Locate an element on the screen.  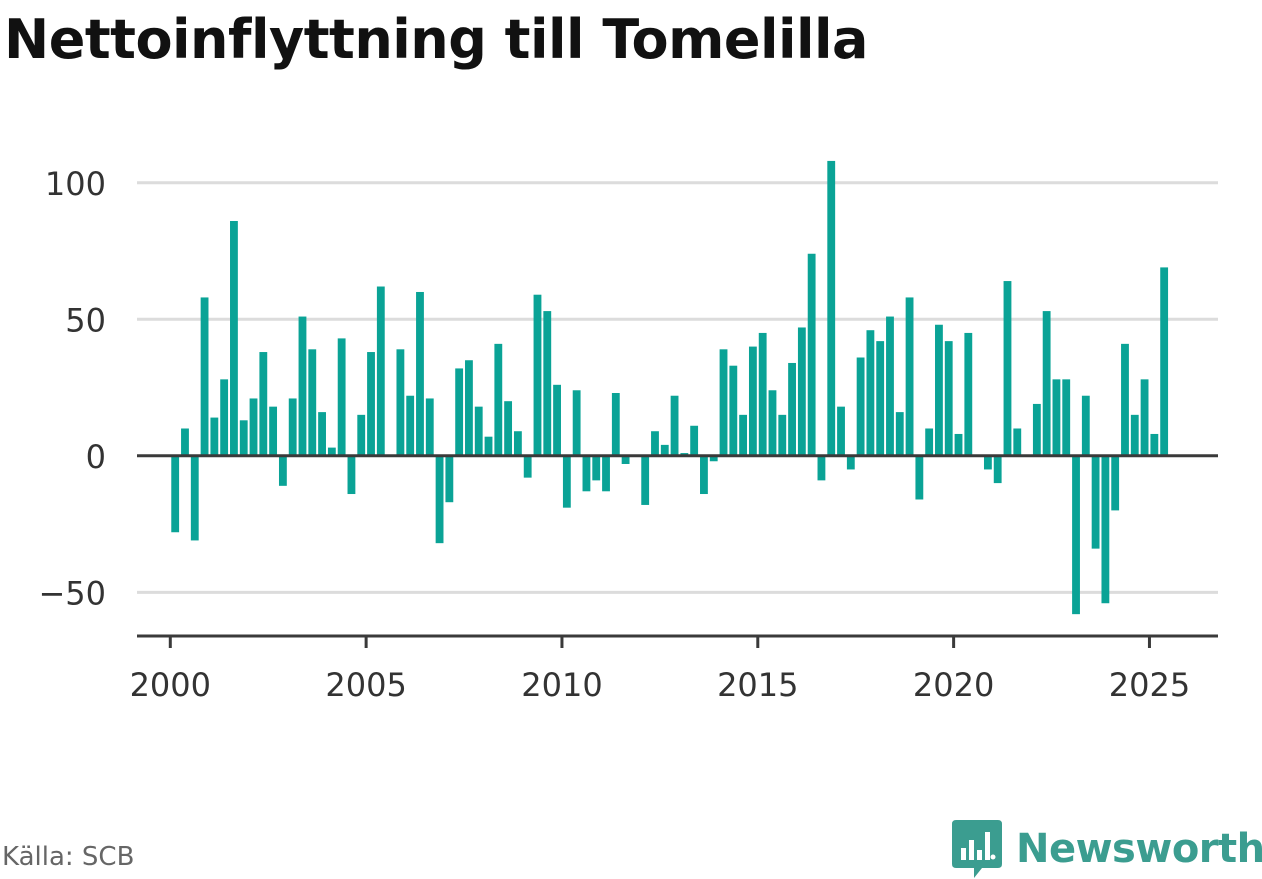
x-tick-label: 2020 is located at coordinates (953, 685).